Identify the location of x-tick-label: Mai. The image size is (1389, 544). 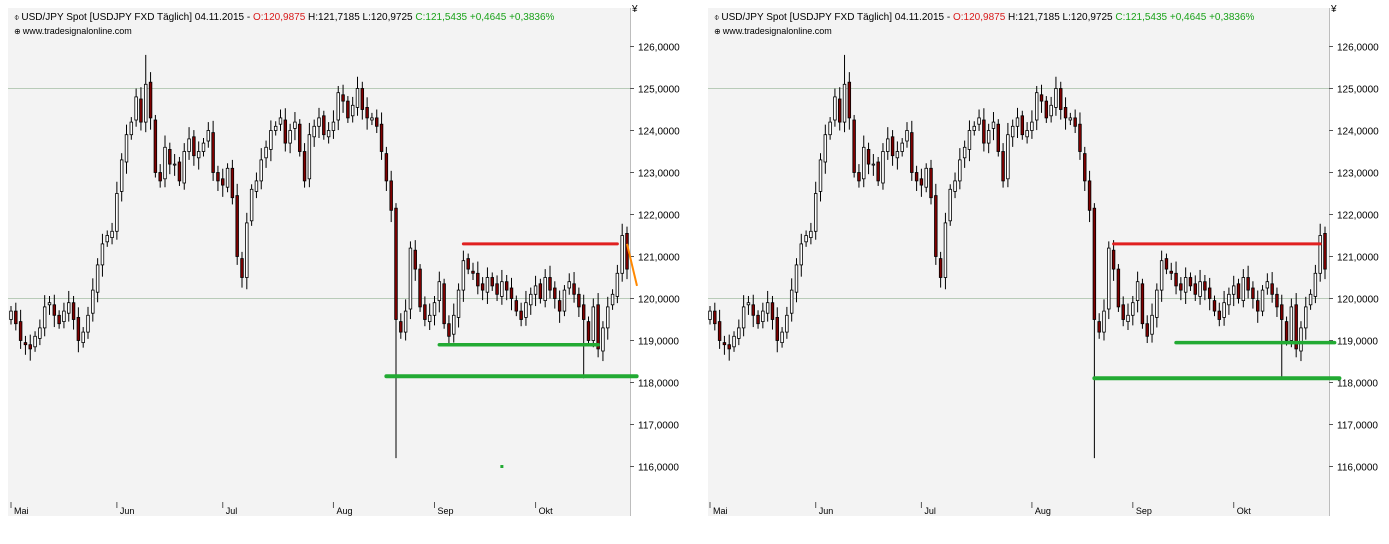
(720, 511).